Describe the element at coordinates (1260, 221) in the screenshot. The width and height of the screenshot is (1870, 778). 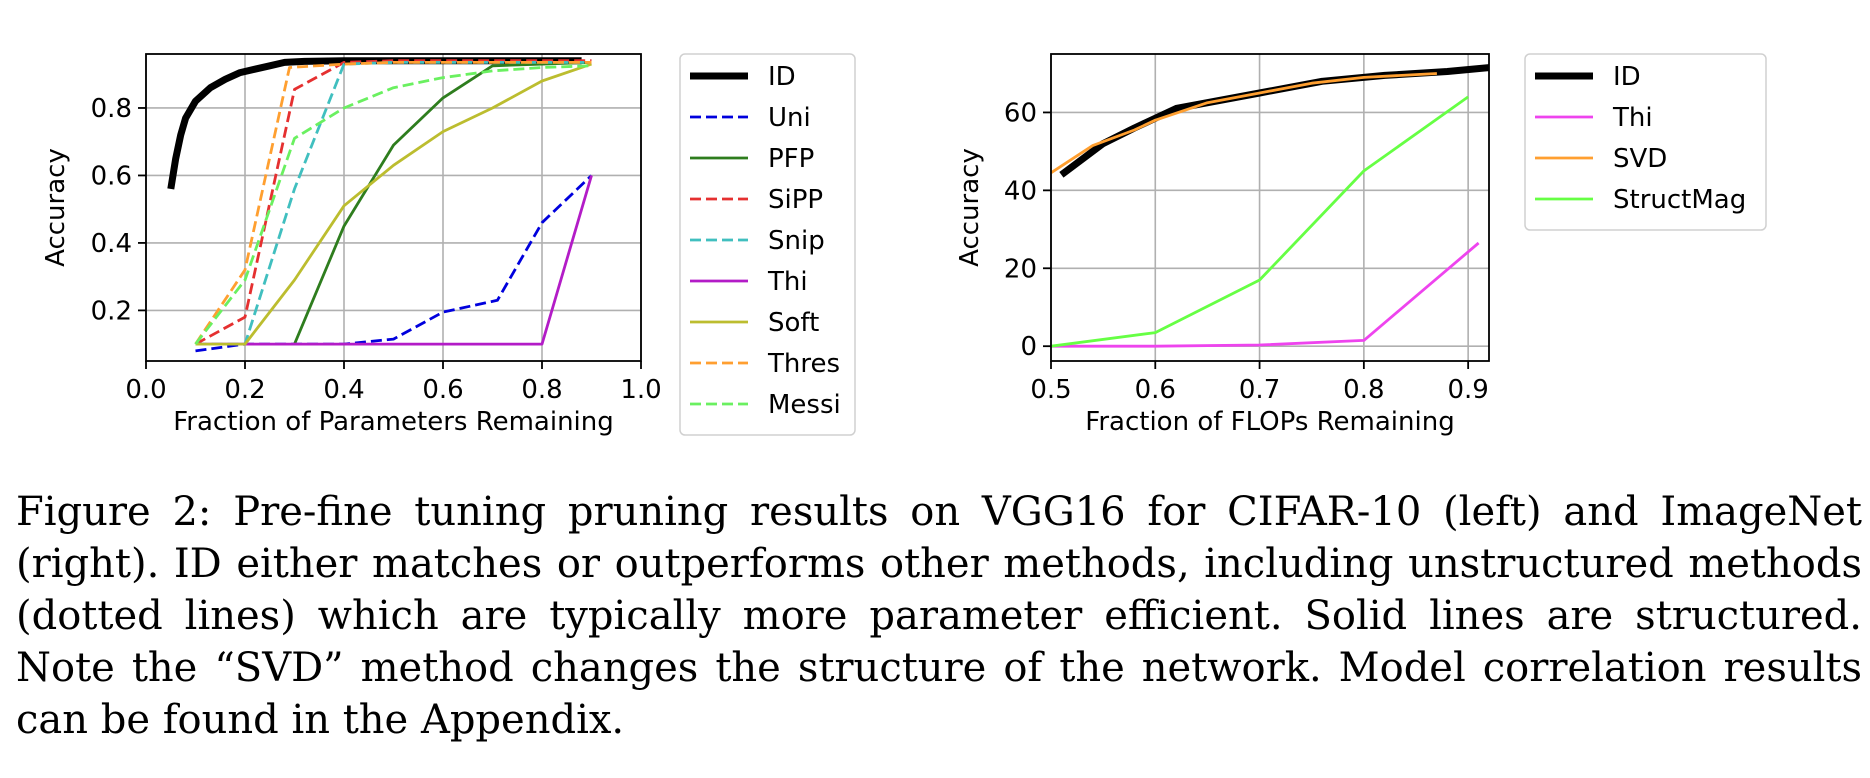
I see `right-series-line-structmag` at that location.